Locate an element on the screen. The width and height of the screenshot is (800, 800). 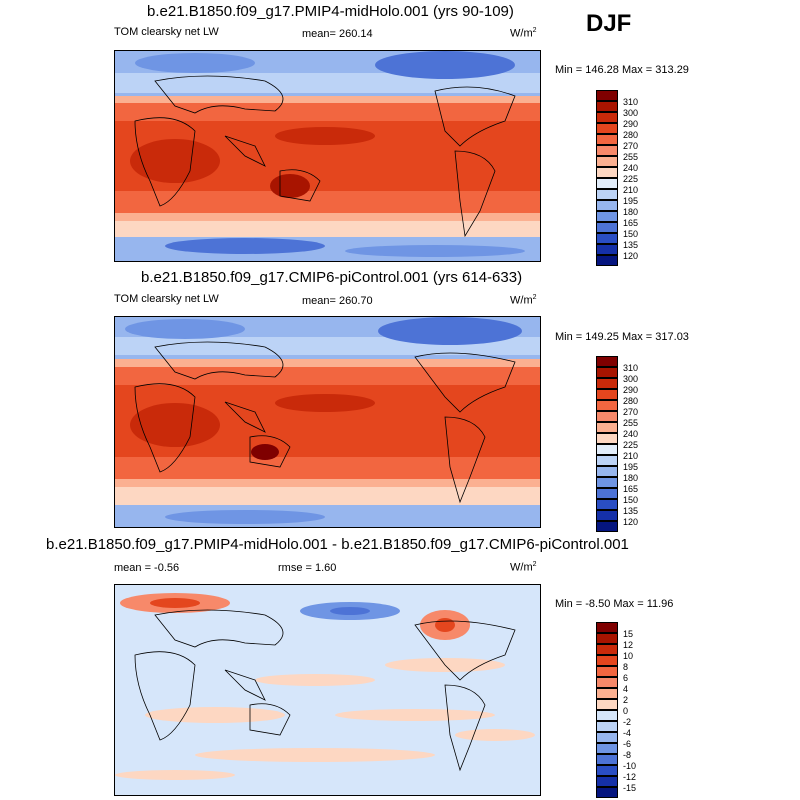
panel1-colorbar-label: 135 is located at coordinates (631, 245).